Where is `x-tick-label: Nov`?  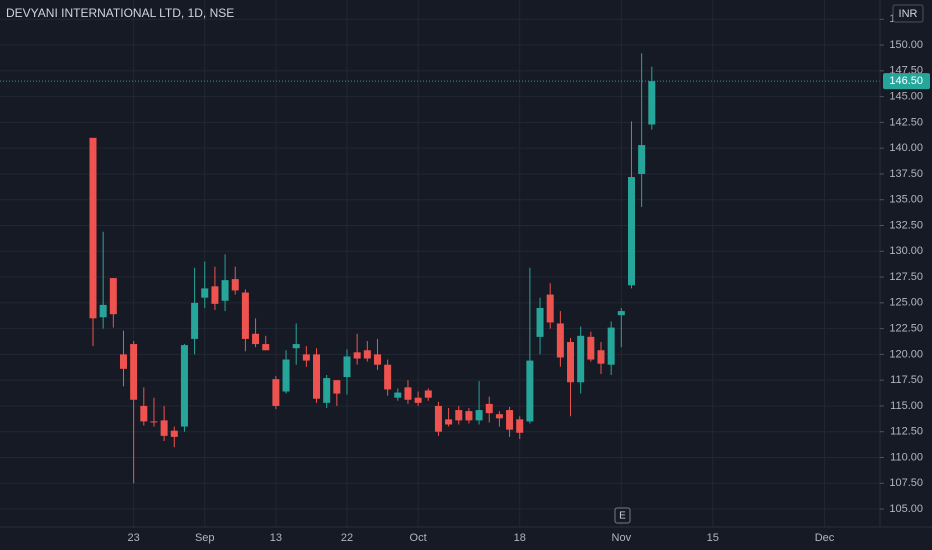
x-tick-label: Nov is located at coordinates (622, 538).